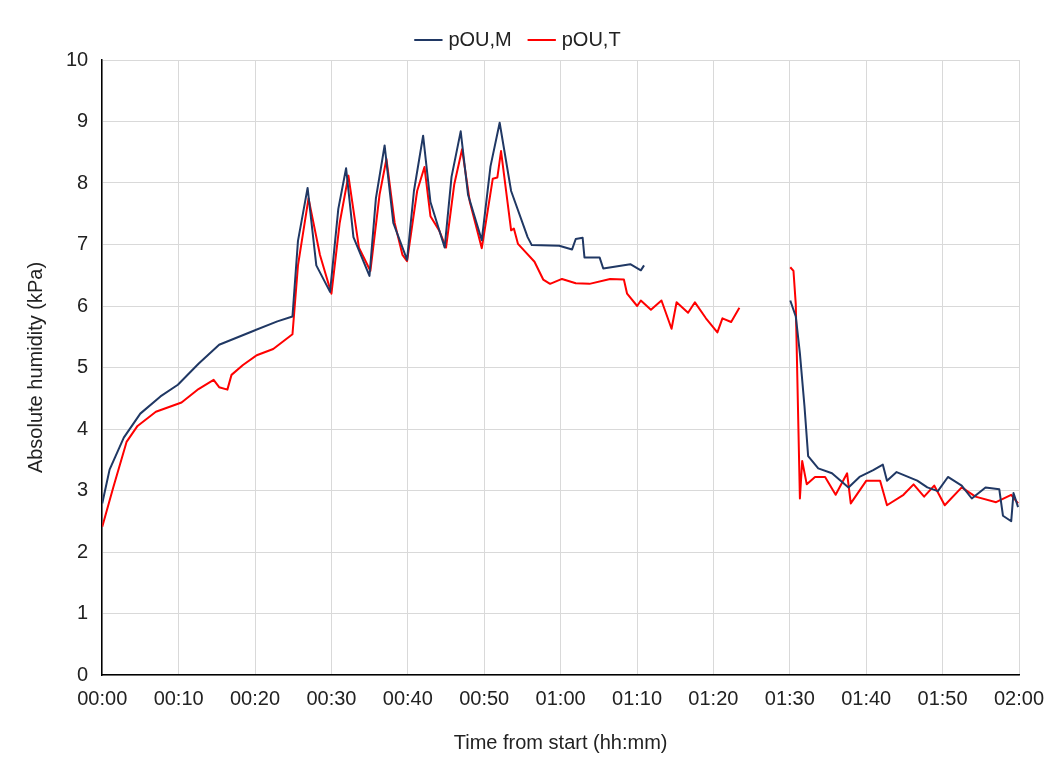 The image size is (1059, 769). What do you see at coordinates (83, 427) in the screenshot?
I see `y-tick-label: 4` at bounding box center [83, 427].